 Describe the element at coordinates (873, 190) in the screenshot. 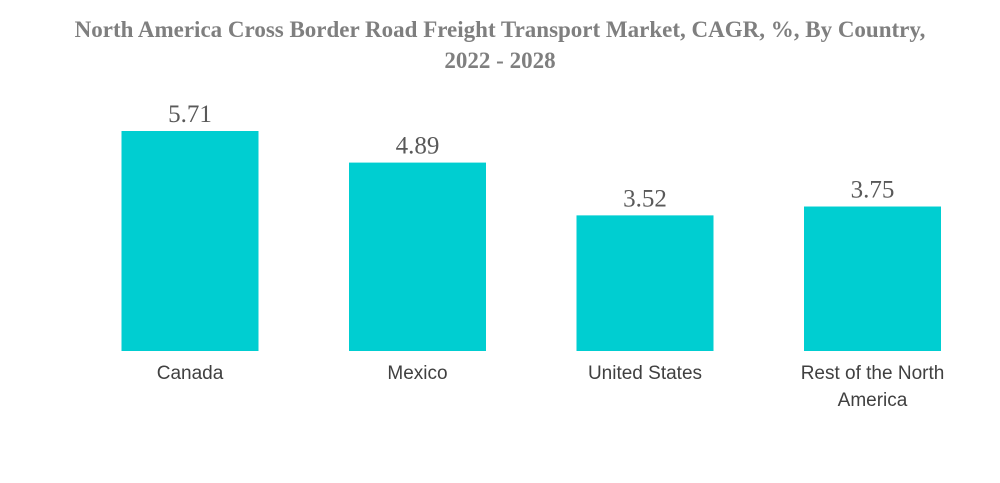

I see `value-label-rest-of-the-north-america: 3.75` at that location.